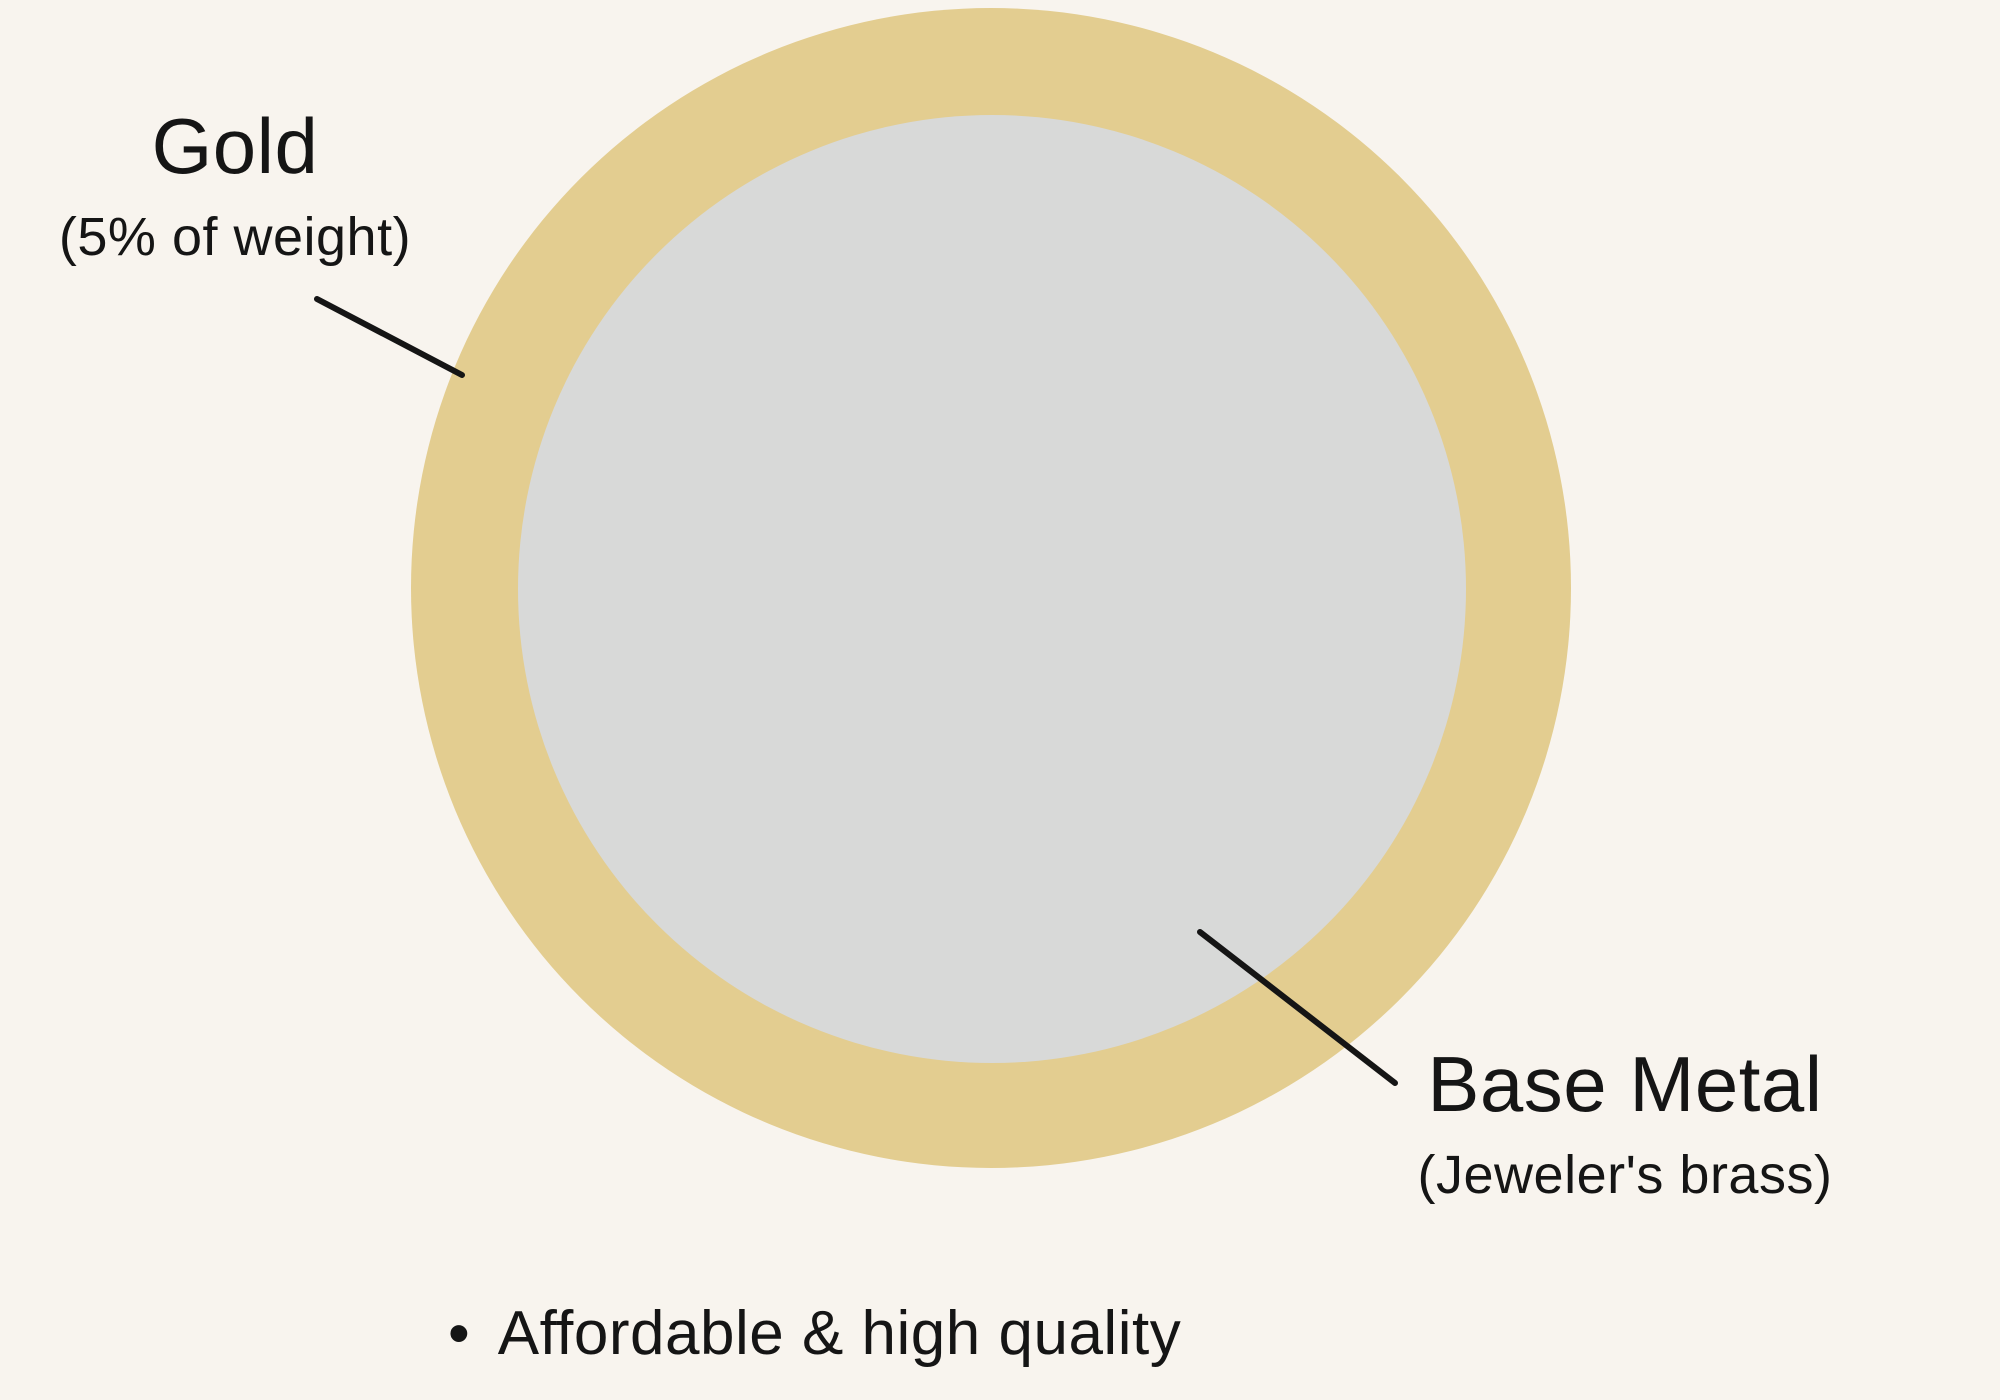 The image size is (2000, 1400). Describe the element at coordinates (1625, 1084) in the screenshot. I see `base-metal-label-title: Base Metal` at that location.